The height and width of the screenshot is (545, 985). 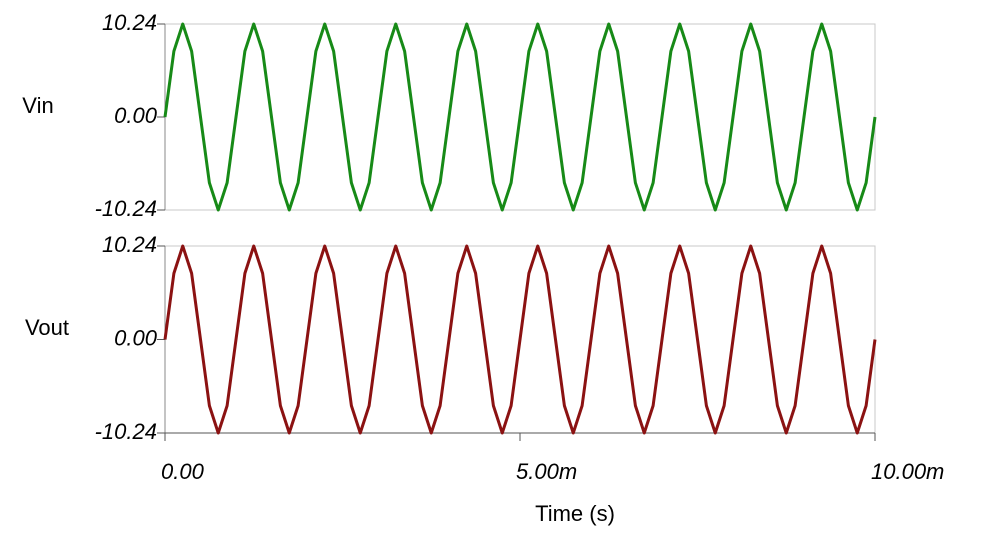 I want to click on series-label: Vout, so click(x=47, y=327).